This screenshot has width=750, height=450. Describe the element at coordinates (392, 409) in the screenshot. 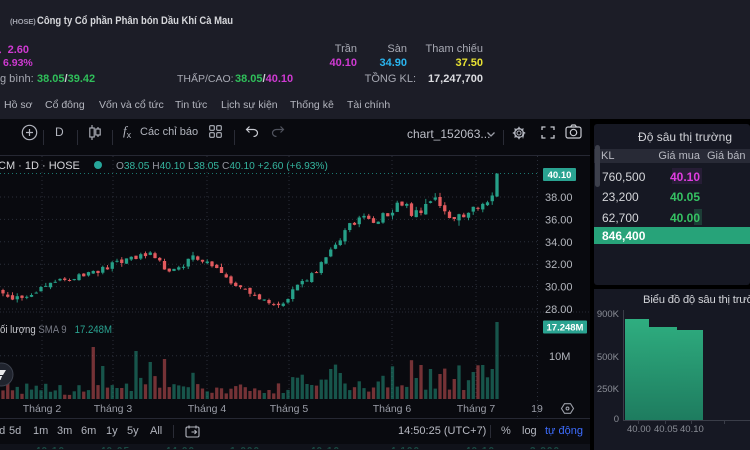

I see `svg-text: Tháng 6` at that location.